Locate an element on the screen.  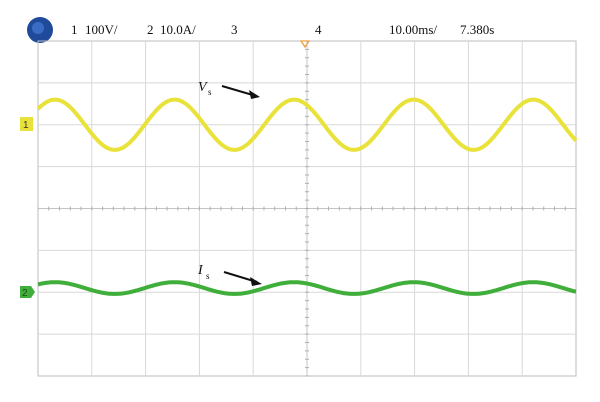
ch2-current-waveform is located at coordinates (307, 288).